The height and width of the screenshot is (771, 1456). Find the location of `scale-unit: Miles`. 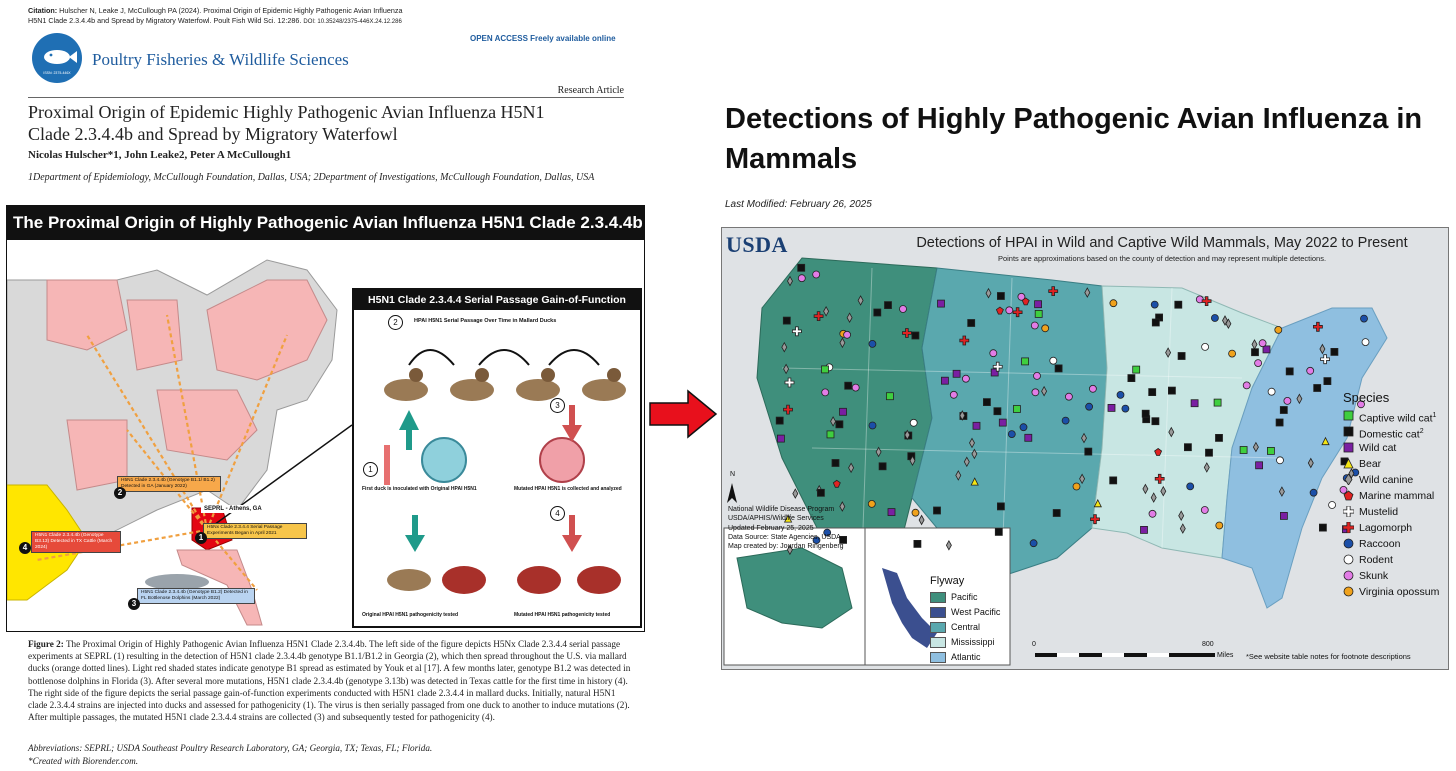

scale-unit: Miles is located at coordinates (1225, 655).